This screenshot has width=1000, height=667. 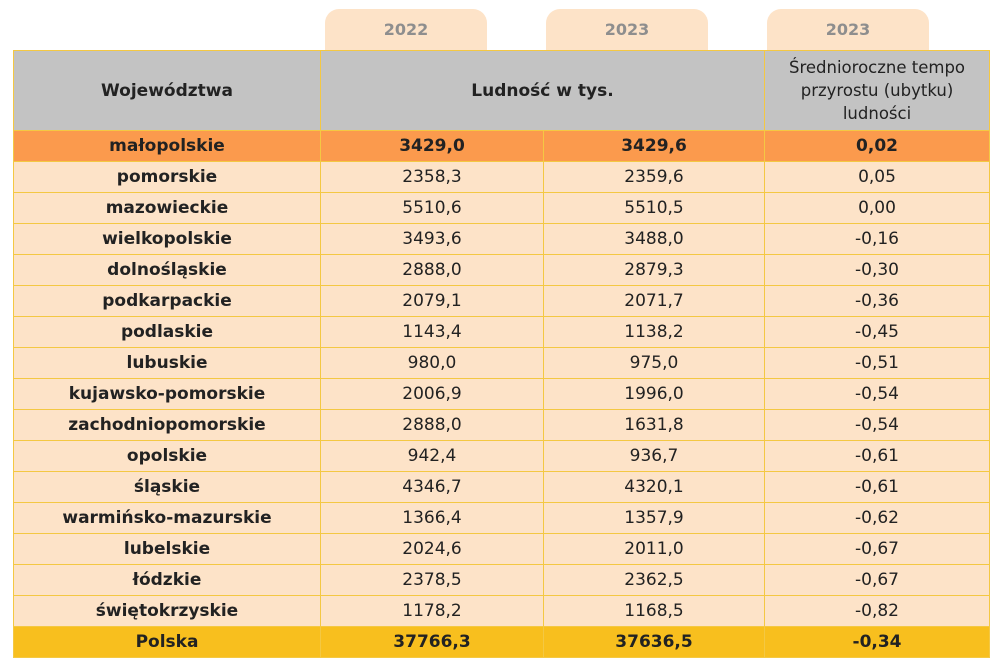 I want to click on region-cell: mazowieckie, so click(x=167, y=208).